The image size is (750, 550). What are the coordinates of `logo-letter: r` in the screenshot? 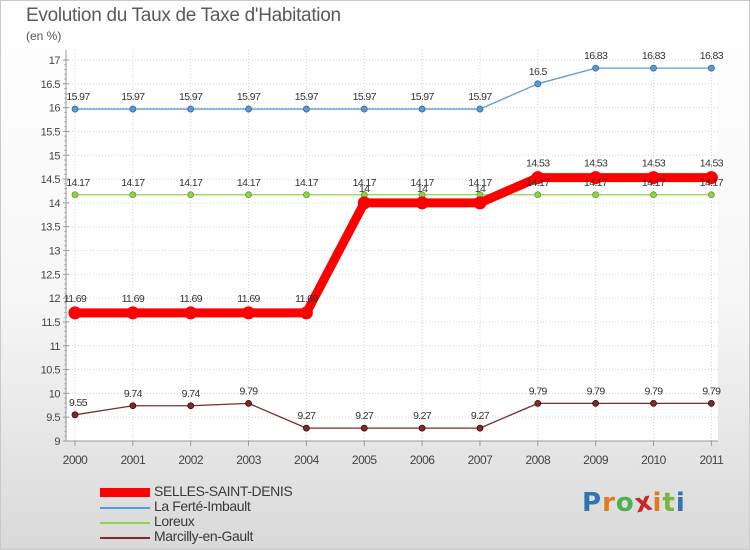 It's located at (609, 503).